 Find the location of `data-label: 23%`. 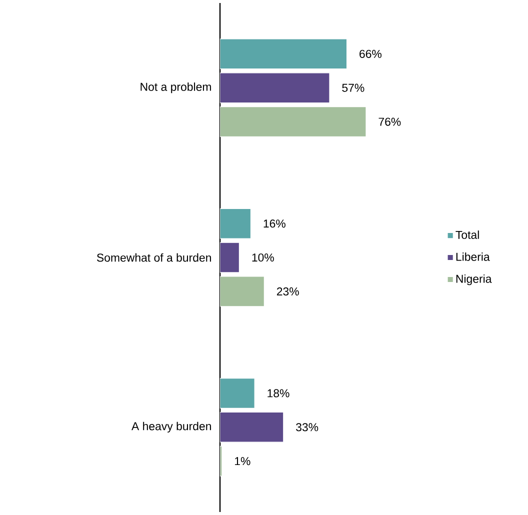

data-label: 23% is located at coordinates (287, 291).